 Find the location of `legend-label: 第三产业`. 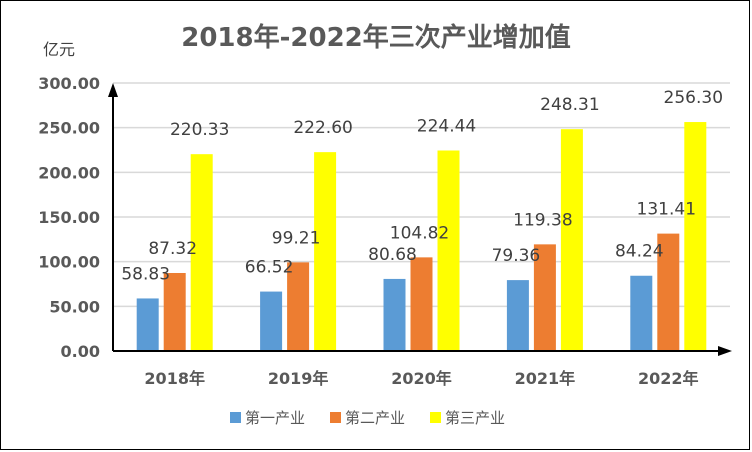

legend-label: 第三产业 is located at coordinates (475, 418).